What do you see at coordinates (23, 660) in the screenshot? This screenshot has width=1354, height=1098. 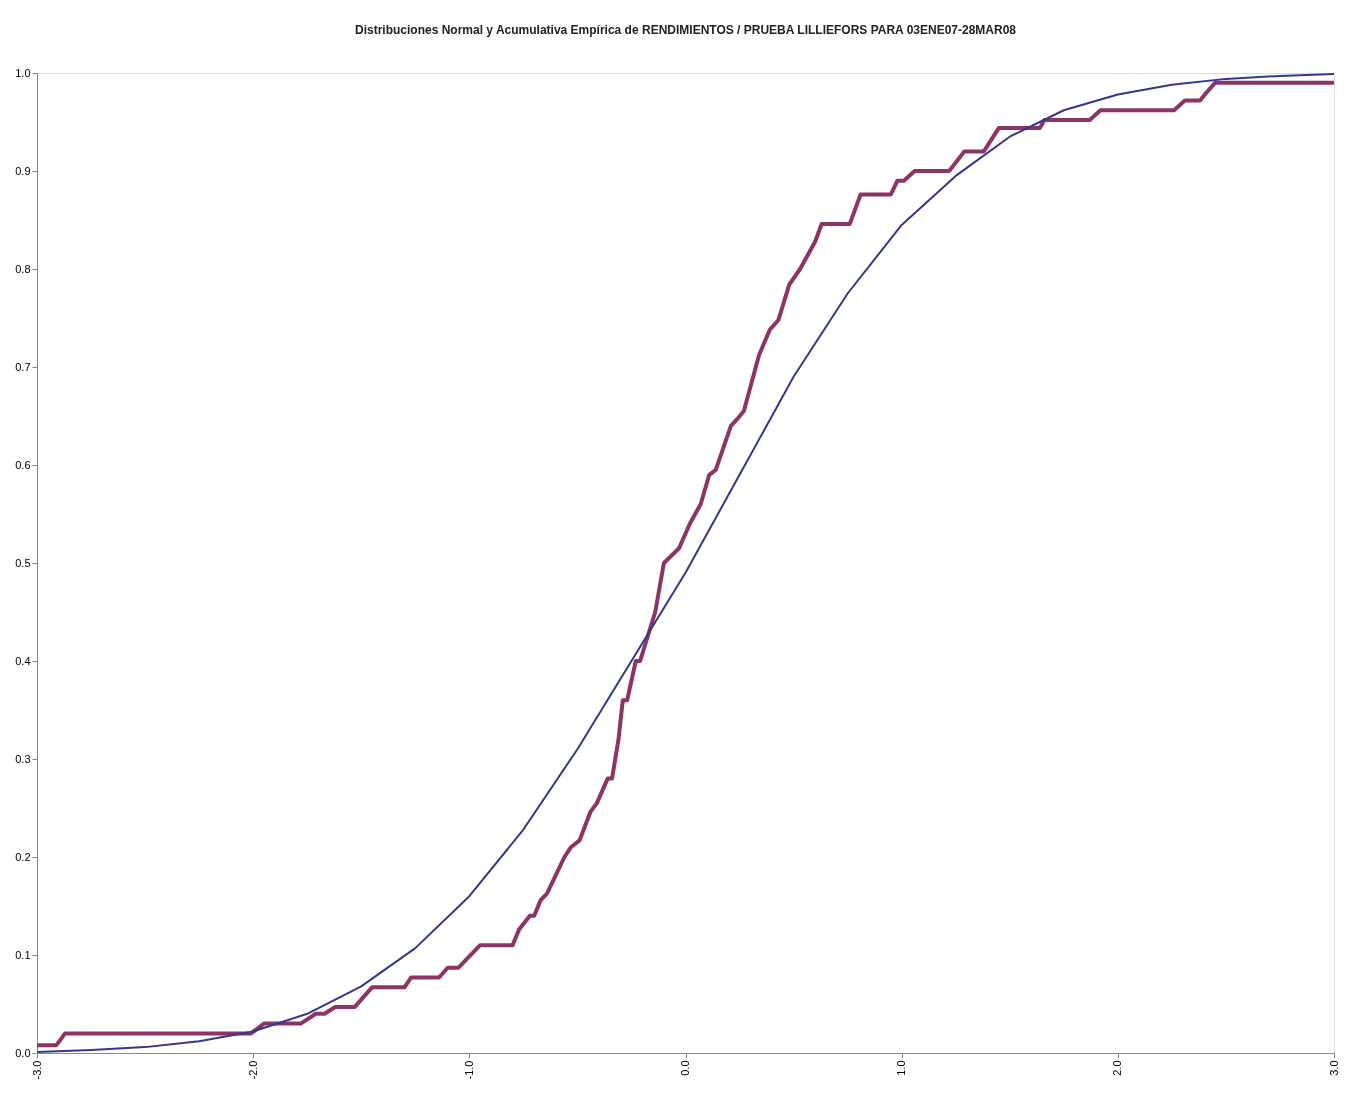 I see `y-tick-label: 0.4` at bounding box center [23, 660].